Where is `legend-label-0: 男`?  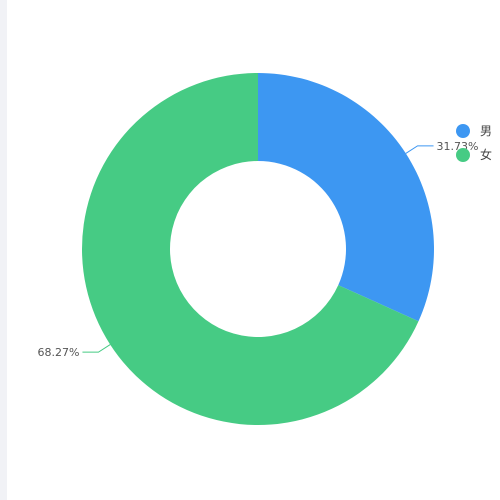 legend-label-0: 男 is located at coordinates (486, 131).